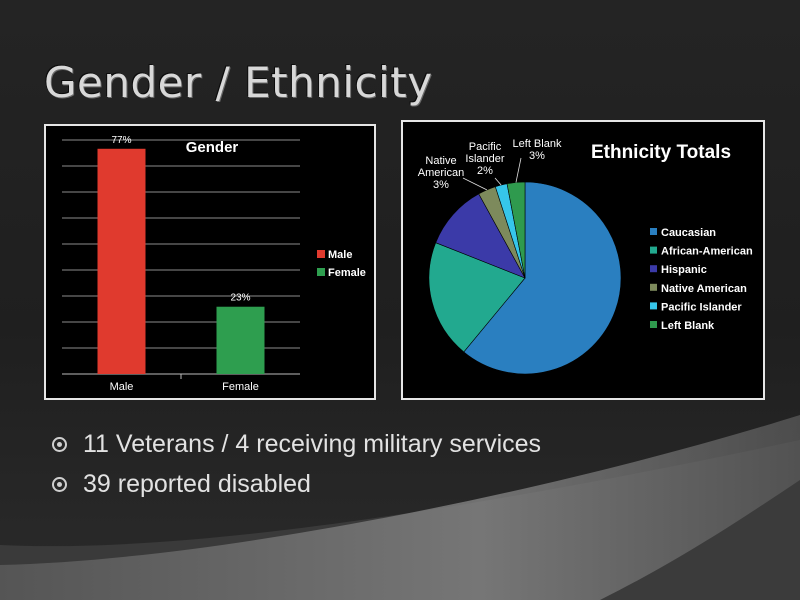 The height and width of the screenshot is (600, 800). I want to click on pie-callout-label: American, so click(441, 173).